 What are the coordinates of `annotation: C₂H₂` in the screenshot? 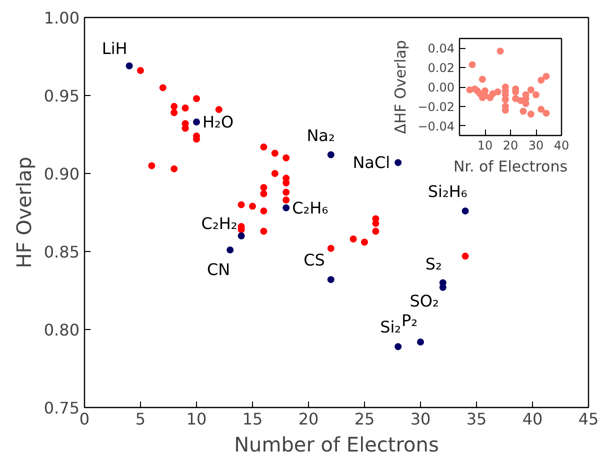 It's located at (219, 223).